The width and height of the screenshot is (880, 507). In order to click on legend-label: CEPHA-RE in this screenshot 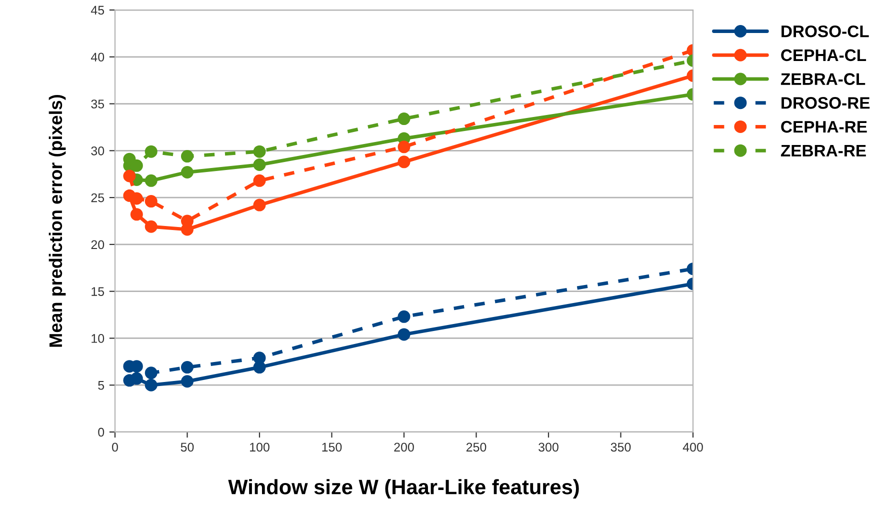, I will do `click(824, 126)`.